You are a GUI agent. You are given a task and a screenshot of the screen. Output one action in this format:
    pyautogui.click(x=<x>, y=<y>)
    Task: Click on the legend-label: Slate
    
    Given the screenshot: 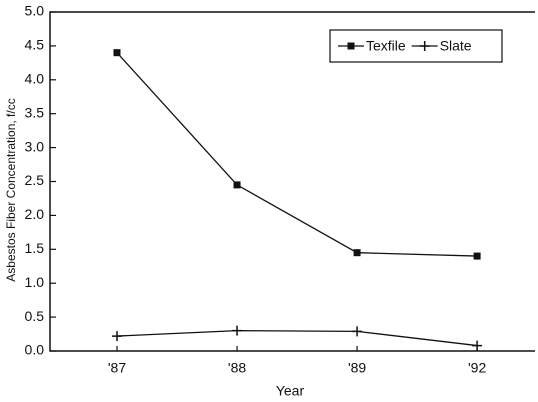 What is the action you would take?
    pyautogui.click(x=456, y=46)
    